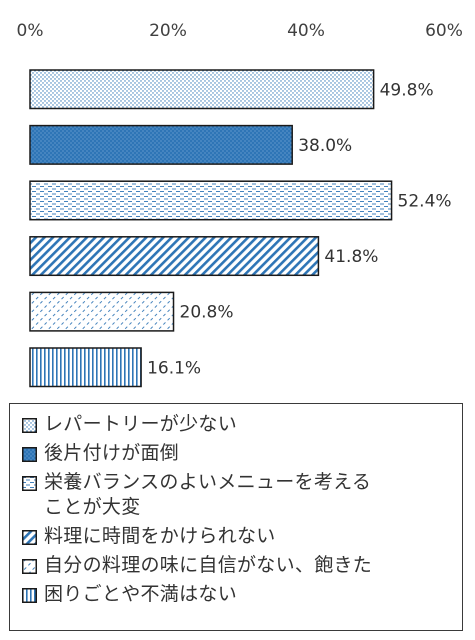 The image size is (475, 640). I want to click on legend-label: レパートリーが少ない, so click(141, 424).